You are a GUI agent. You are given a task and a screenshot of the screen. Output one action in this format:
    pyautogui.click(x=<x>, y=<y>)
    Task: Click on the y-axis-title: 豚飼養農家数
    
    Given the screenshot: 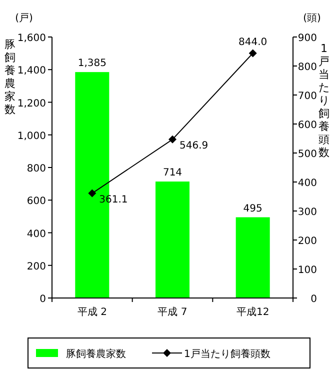 What is the action you would take?
    pyautogui.click(x=10, y=77)
    